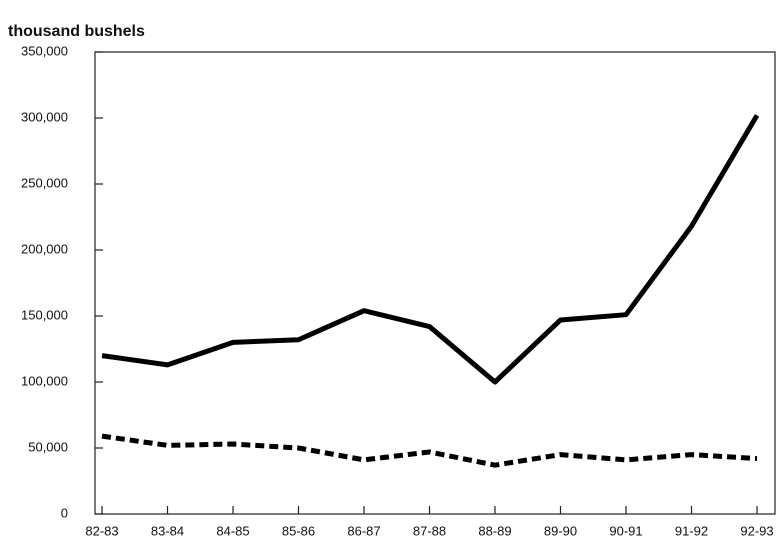 This screenshot has height=547, width=778. Describe the element at coordinates (363, 530) in the screenshot. I see `x-tick-label: 86-87` at that location.